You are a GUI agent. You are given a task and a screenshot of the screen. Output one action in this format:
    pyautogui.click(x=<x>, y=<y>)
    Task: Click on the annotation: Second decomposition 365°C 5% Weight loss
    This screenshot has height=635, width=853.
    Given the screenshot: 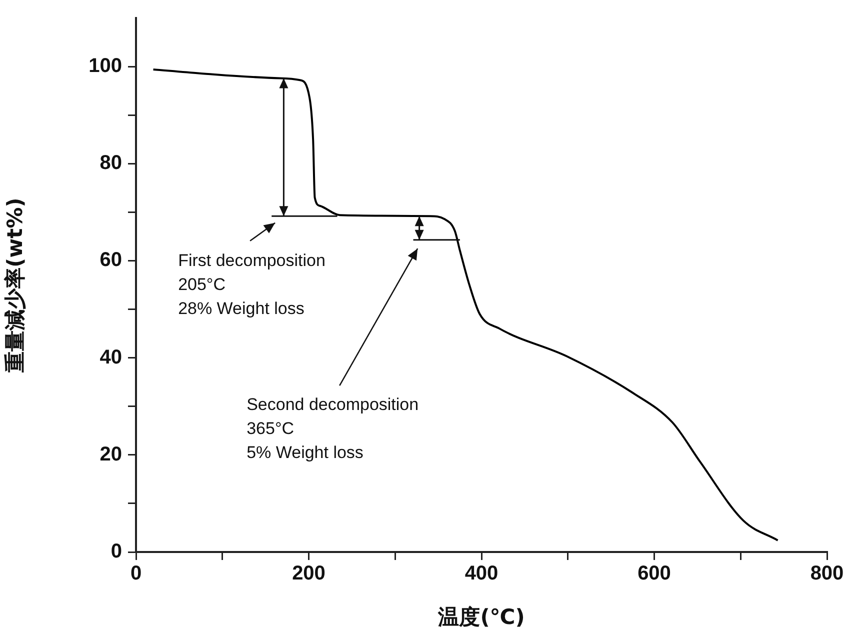 What is the action you would take?
    pyautogui.click(x=332, y=429)
    